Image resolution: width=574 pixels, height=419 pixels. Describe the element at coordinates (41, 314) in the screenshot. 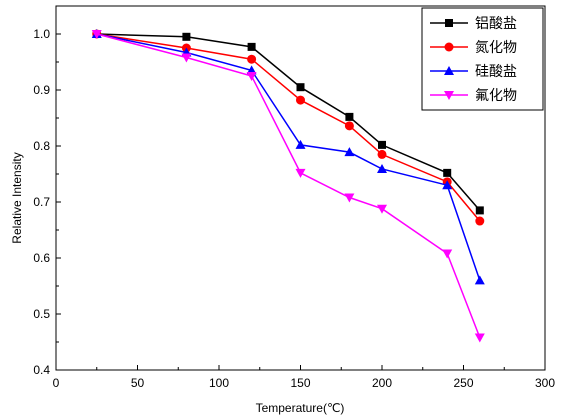

I see `y-tick-label: 0.5` at that location.